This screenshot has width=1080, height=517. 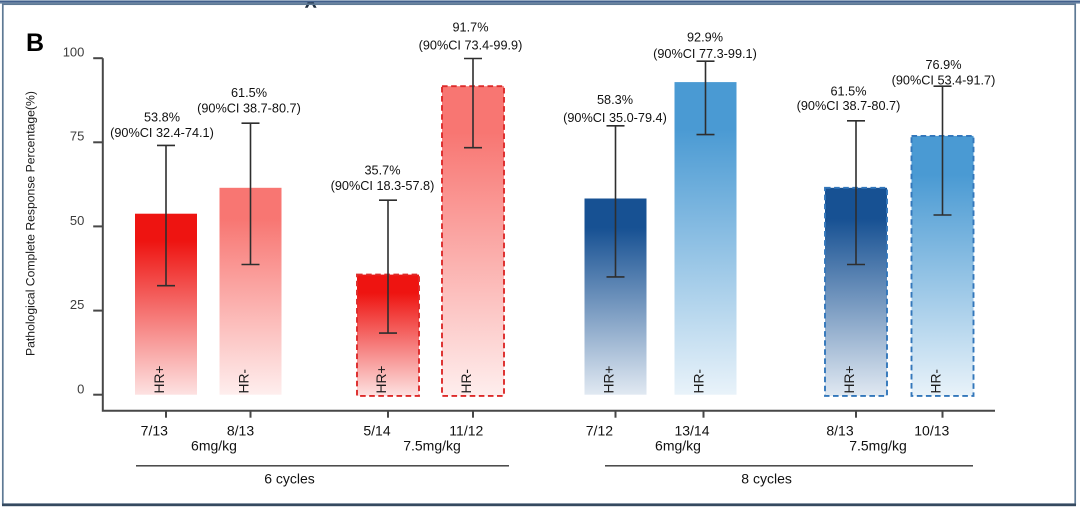 What do you see at coordinates (80, 388) in the screenshot?
I see `svg-text: 0` at bounding box center [80, 388].